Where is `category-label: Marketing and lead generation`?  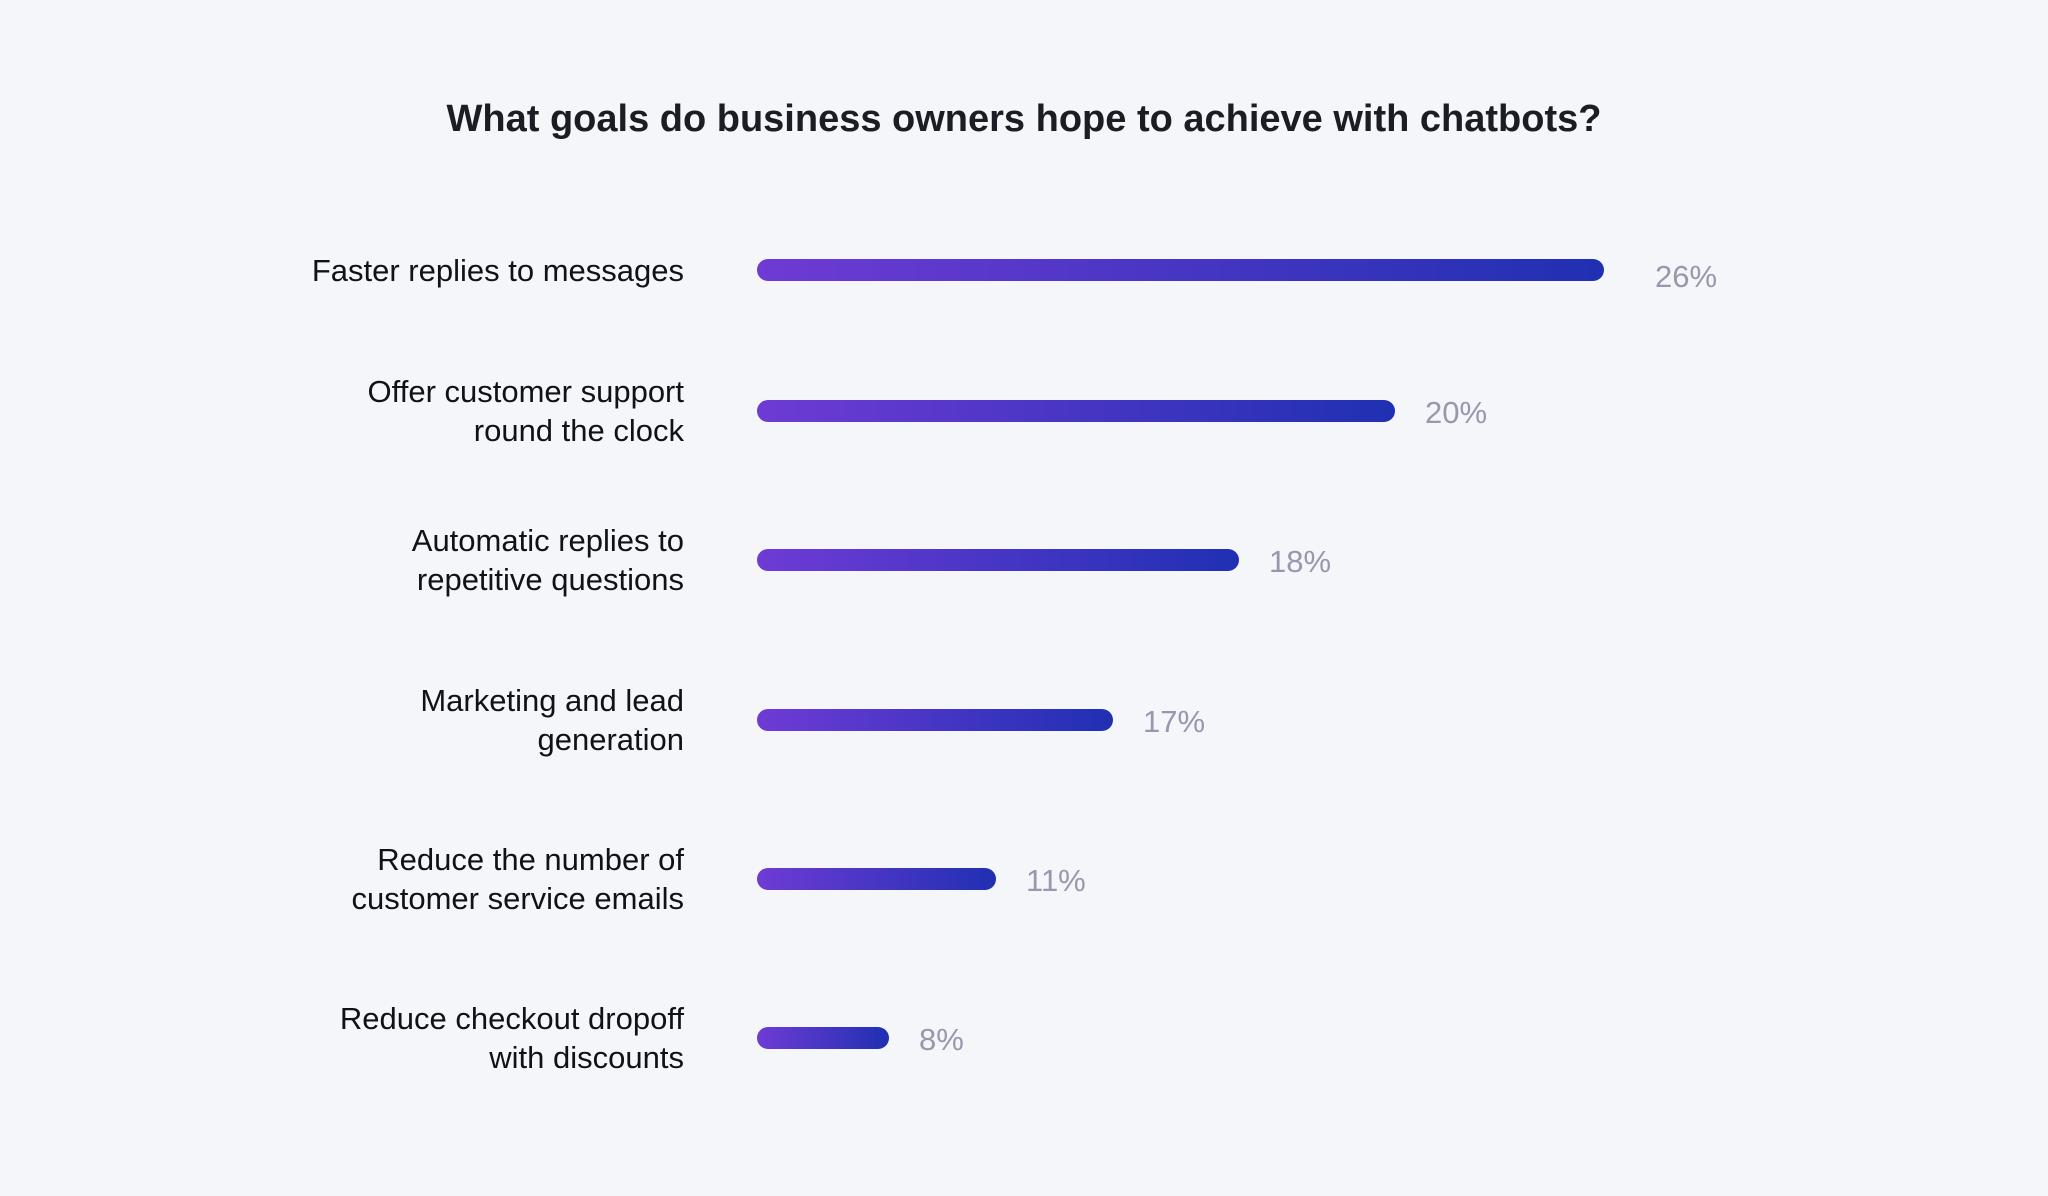 category-label: Marketing and lead generation is located at coordinates (552, 720).